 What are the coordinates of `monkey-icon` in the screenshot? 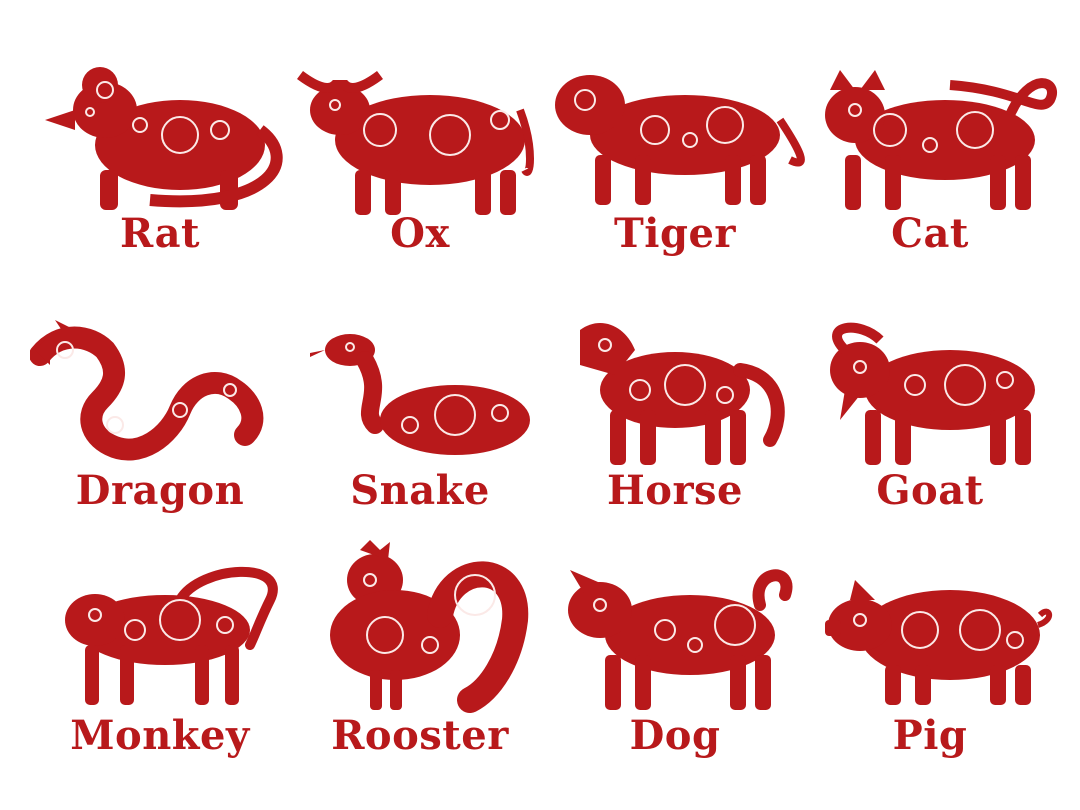 It's located at (171, 635).